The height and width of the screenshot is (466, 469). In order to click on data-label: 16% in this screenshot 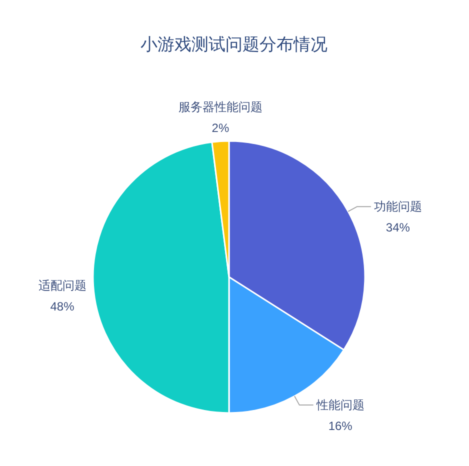, I will do `click(340, 425)`.